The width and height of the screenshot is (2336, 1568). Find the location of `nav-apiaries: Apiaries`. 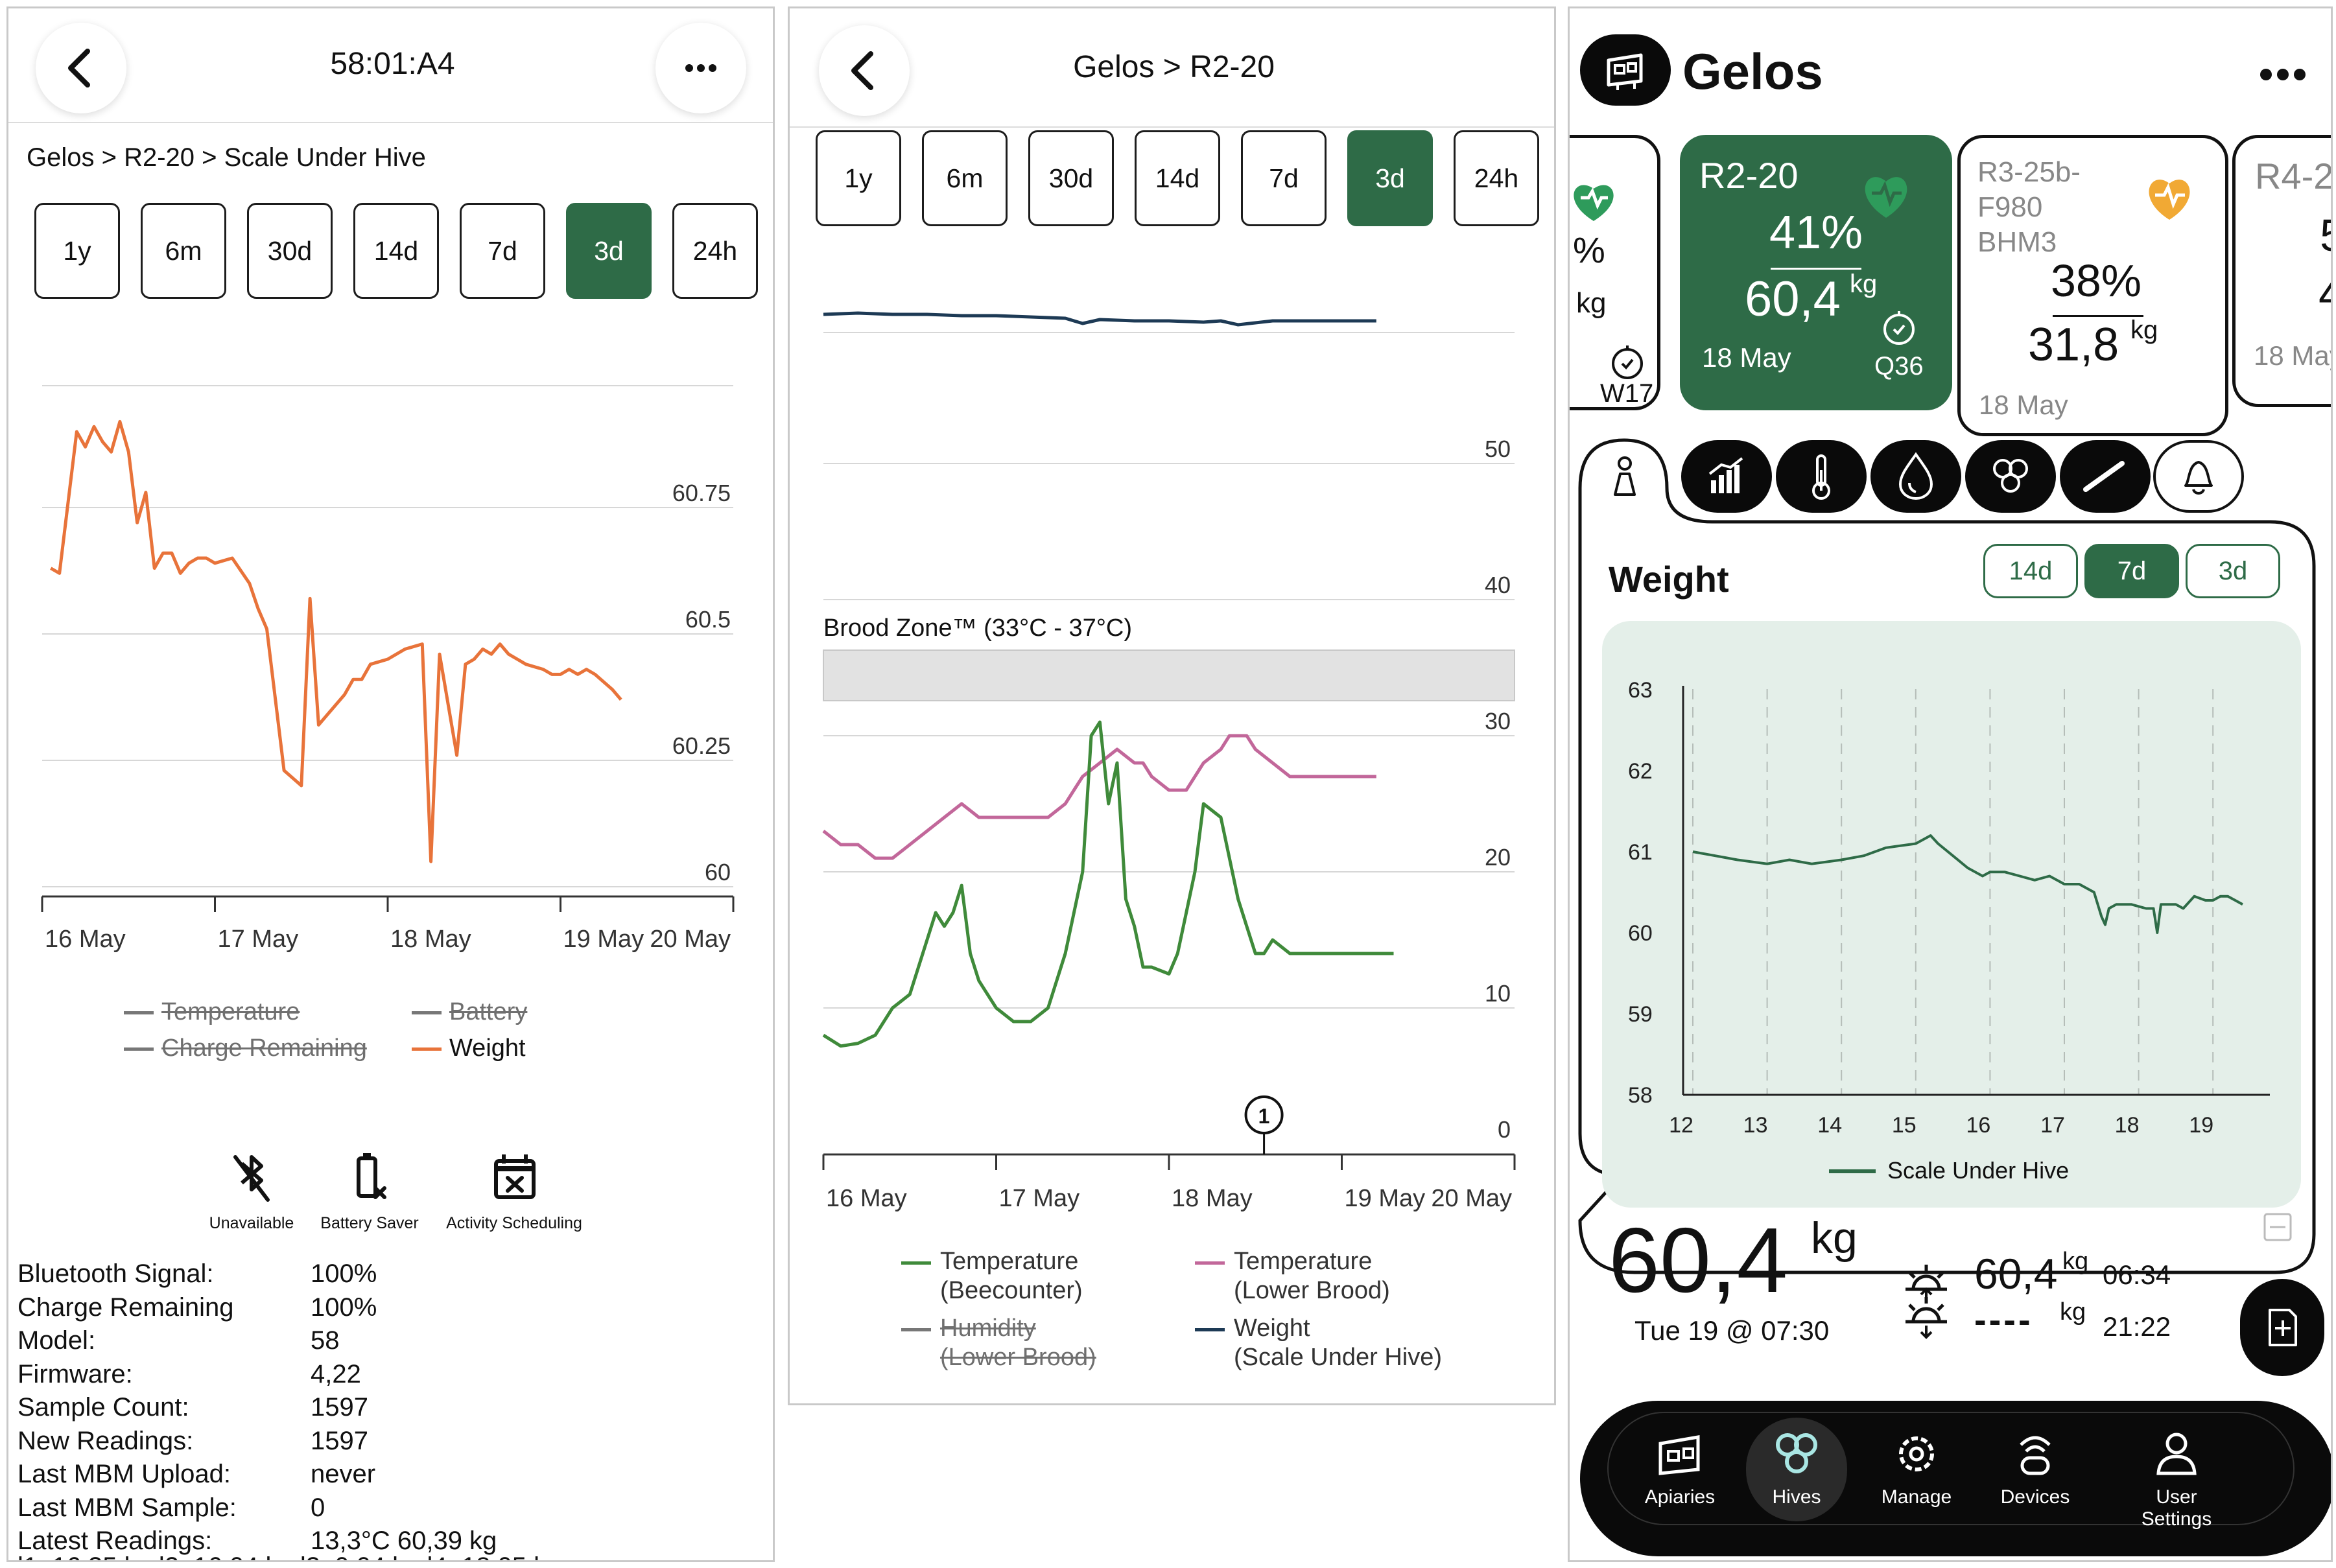

nav-apiaries: Apiaries is located at coordinates (1680, 1471).